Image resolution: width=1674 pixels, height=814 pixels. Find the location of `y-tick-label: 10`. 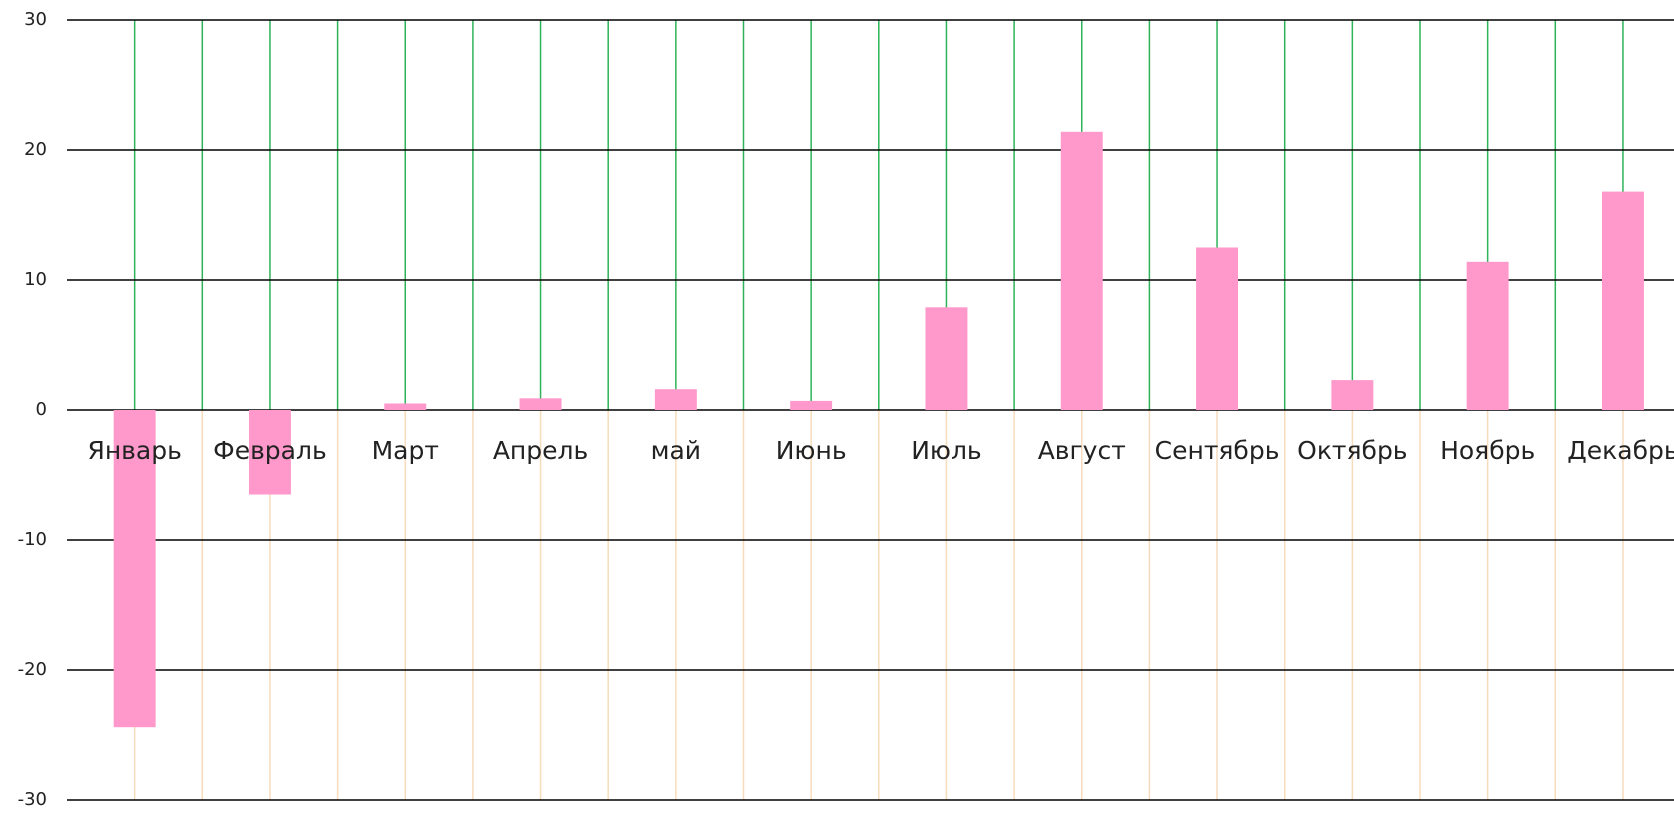

y-tick-label: 10 is located at coordinates (35, 279).